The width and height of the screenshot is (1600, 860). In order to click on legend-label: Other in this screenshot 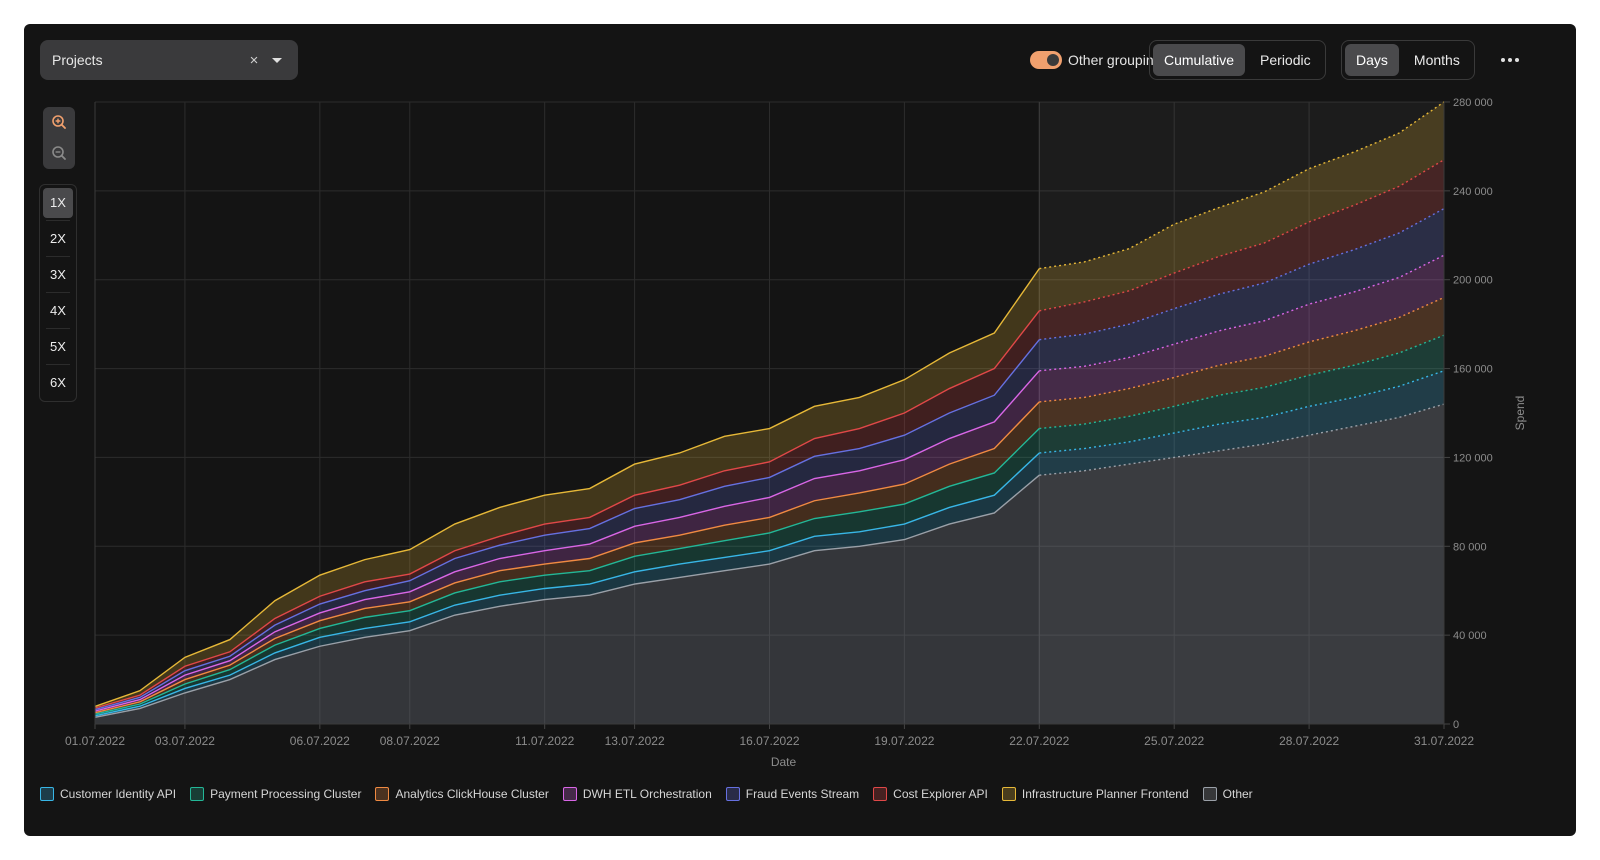, I will do `click(1237, 794)`.